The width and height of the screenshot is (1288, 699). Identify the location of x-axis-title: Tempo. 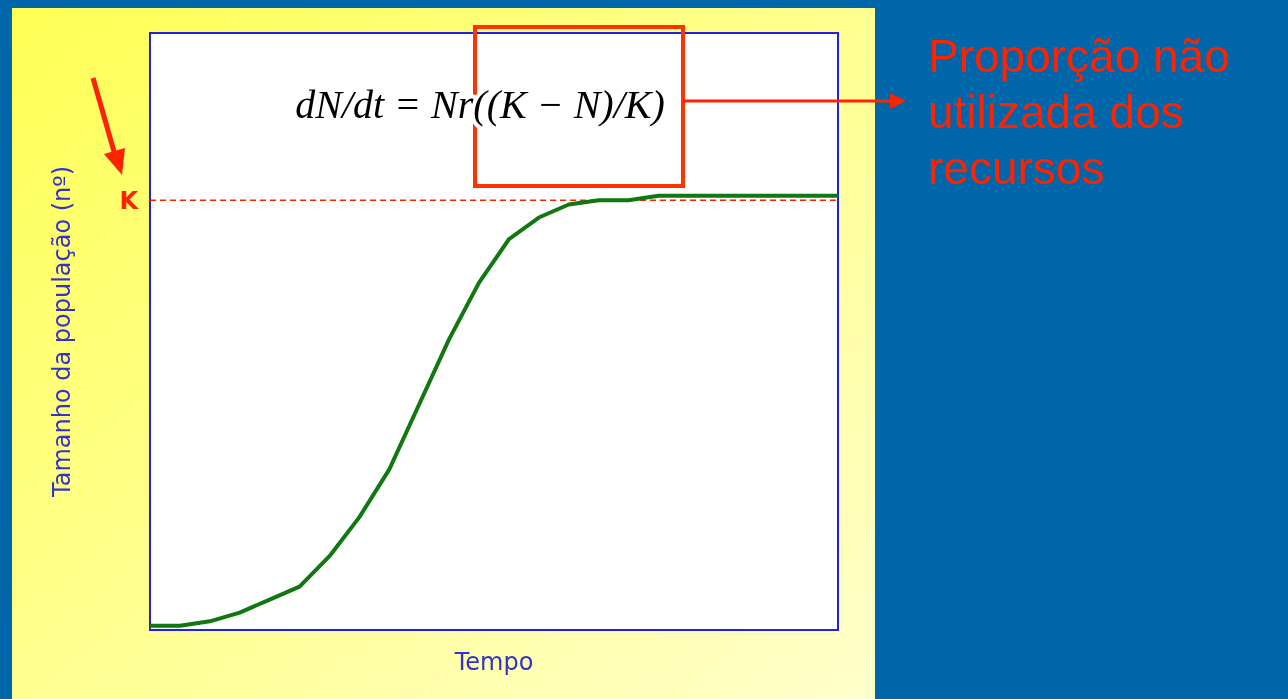
(493, 662).